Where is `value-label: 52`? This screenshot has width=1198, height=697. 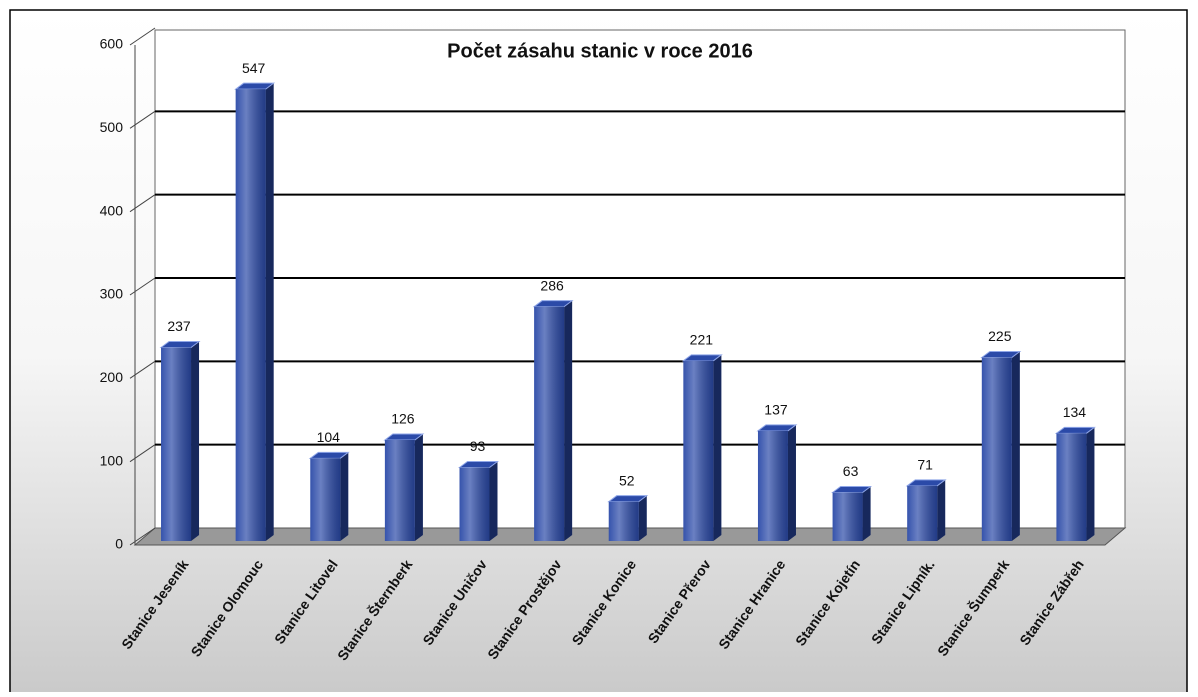
value-label: 52 is located at coordinates (627, 480).